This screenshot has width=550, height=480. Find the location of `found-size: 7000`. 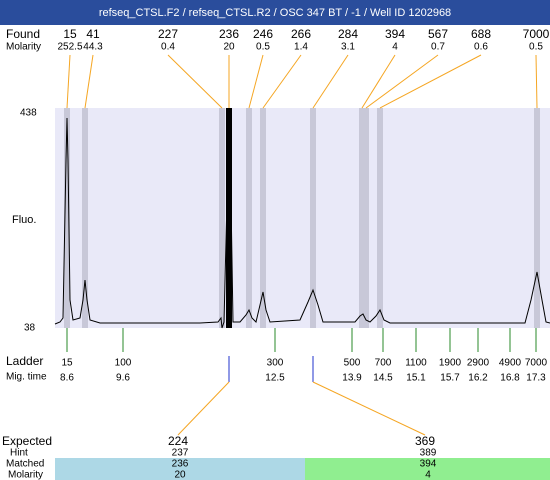

found-size: 7000 is located at coordinates (536, 34).